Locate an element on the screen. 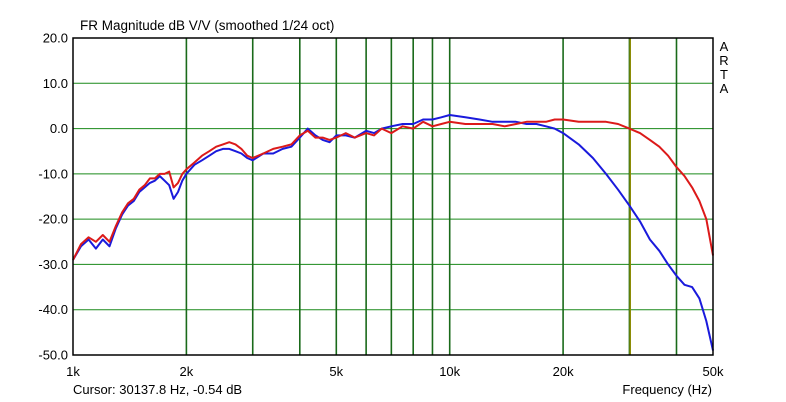 The image size is (786, 402). brand-letter-a1: A is located at coordinates (724, 46).